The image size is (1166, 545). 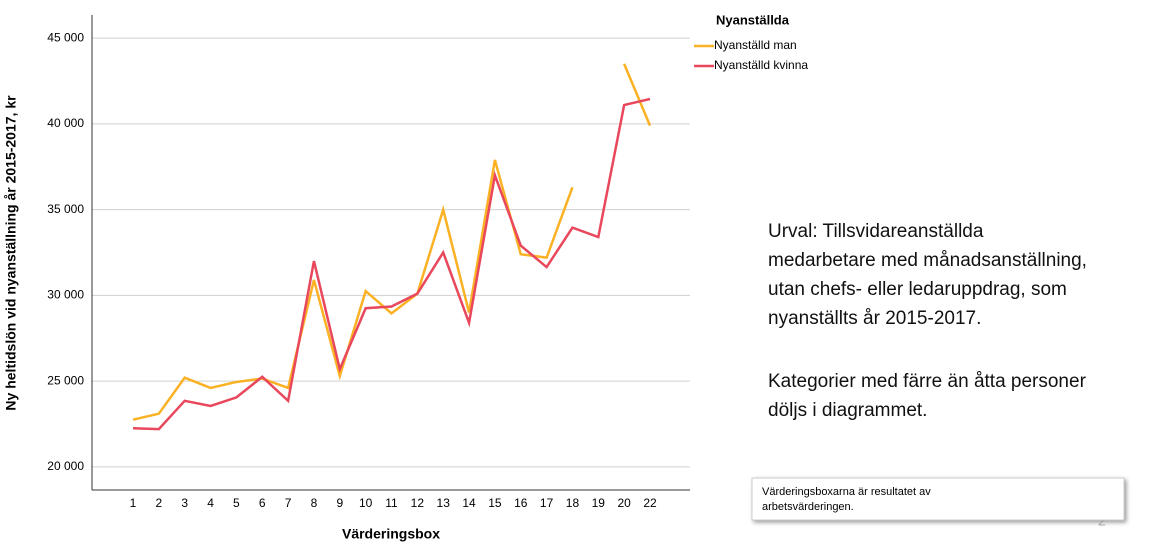 I want to click on y-tick-label: 20 000, so click(x=65, y=466).